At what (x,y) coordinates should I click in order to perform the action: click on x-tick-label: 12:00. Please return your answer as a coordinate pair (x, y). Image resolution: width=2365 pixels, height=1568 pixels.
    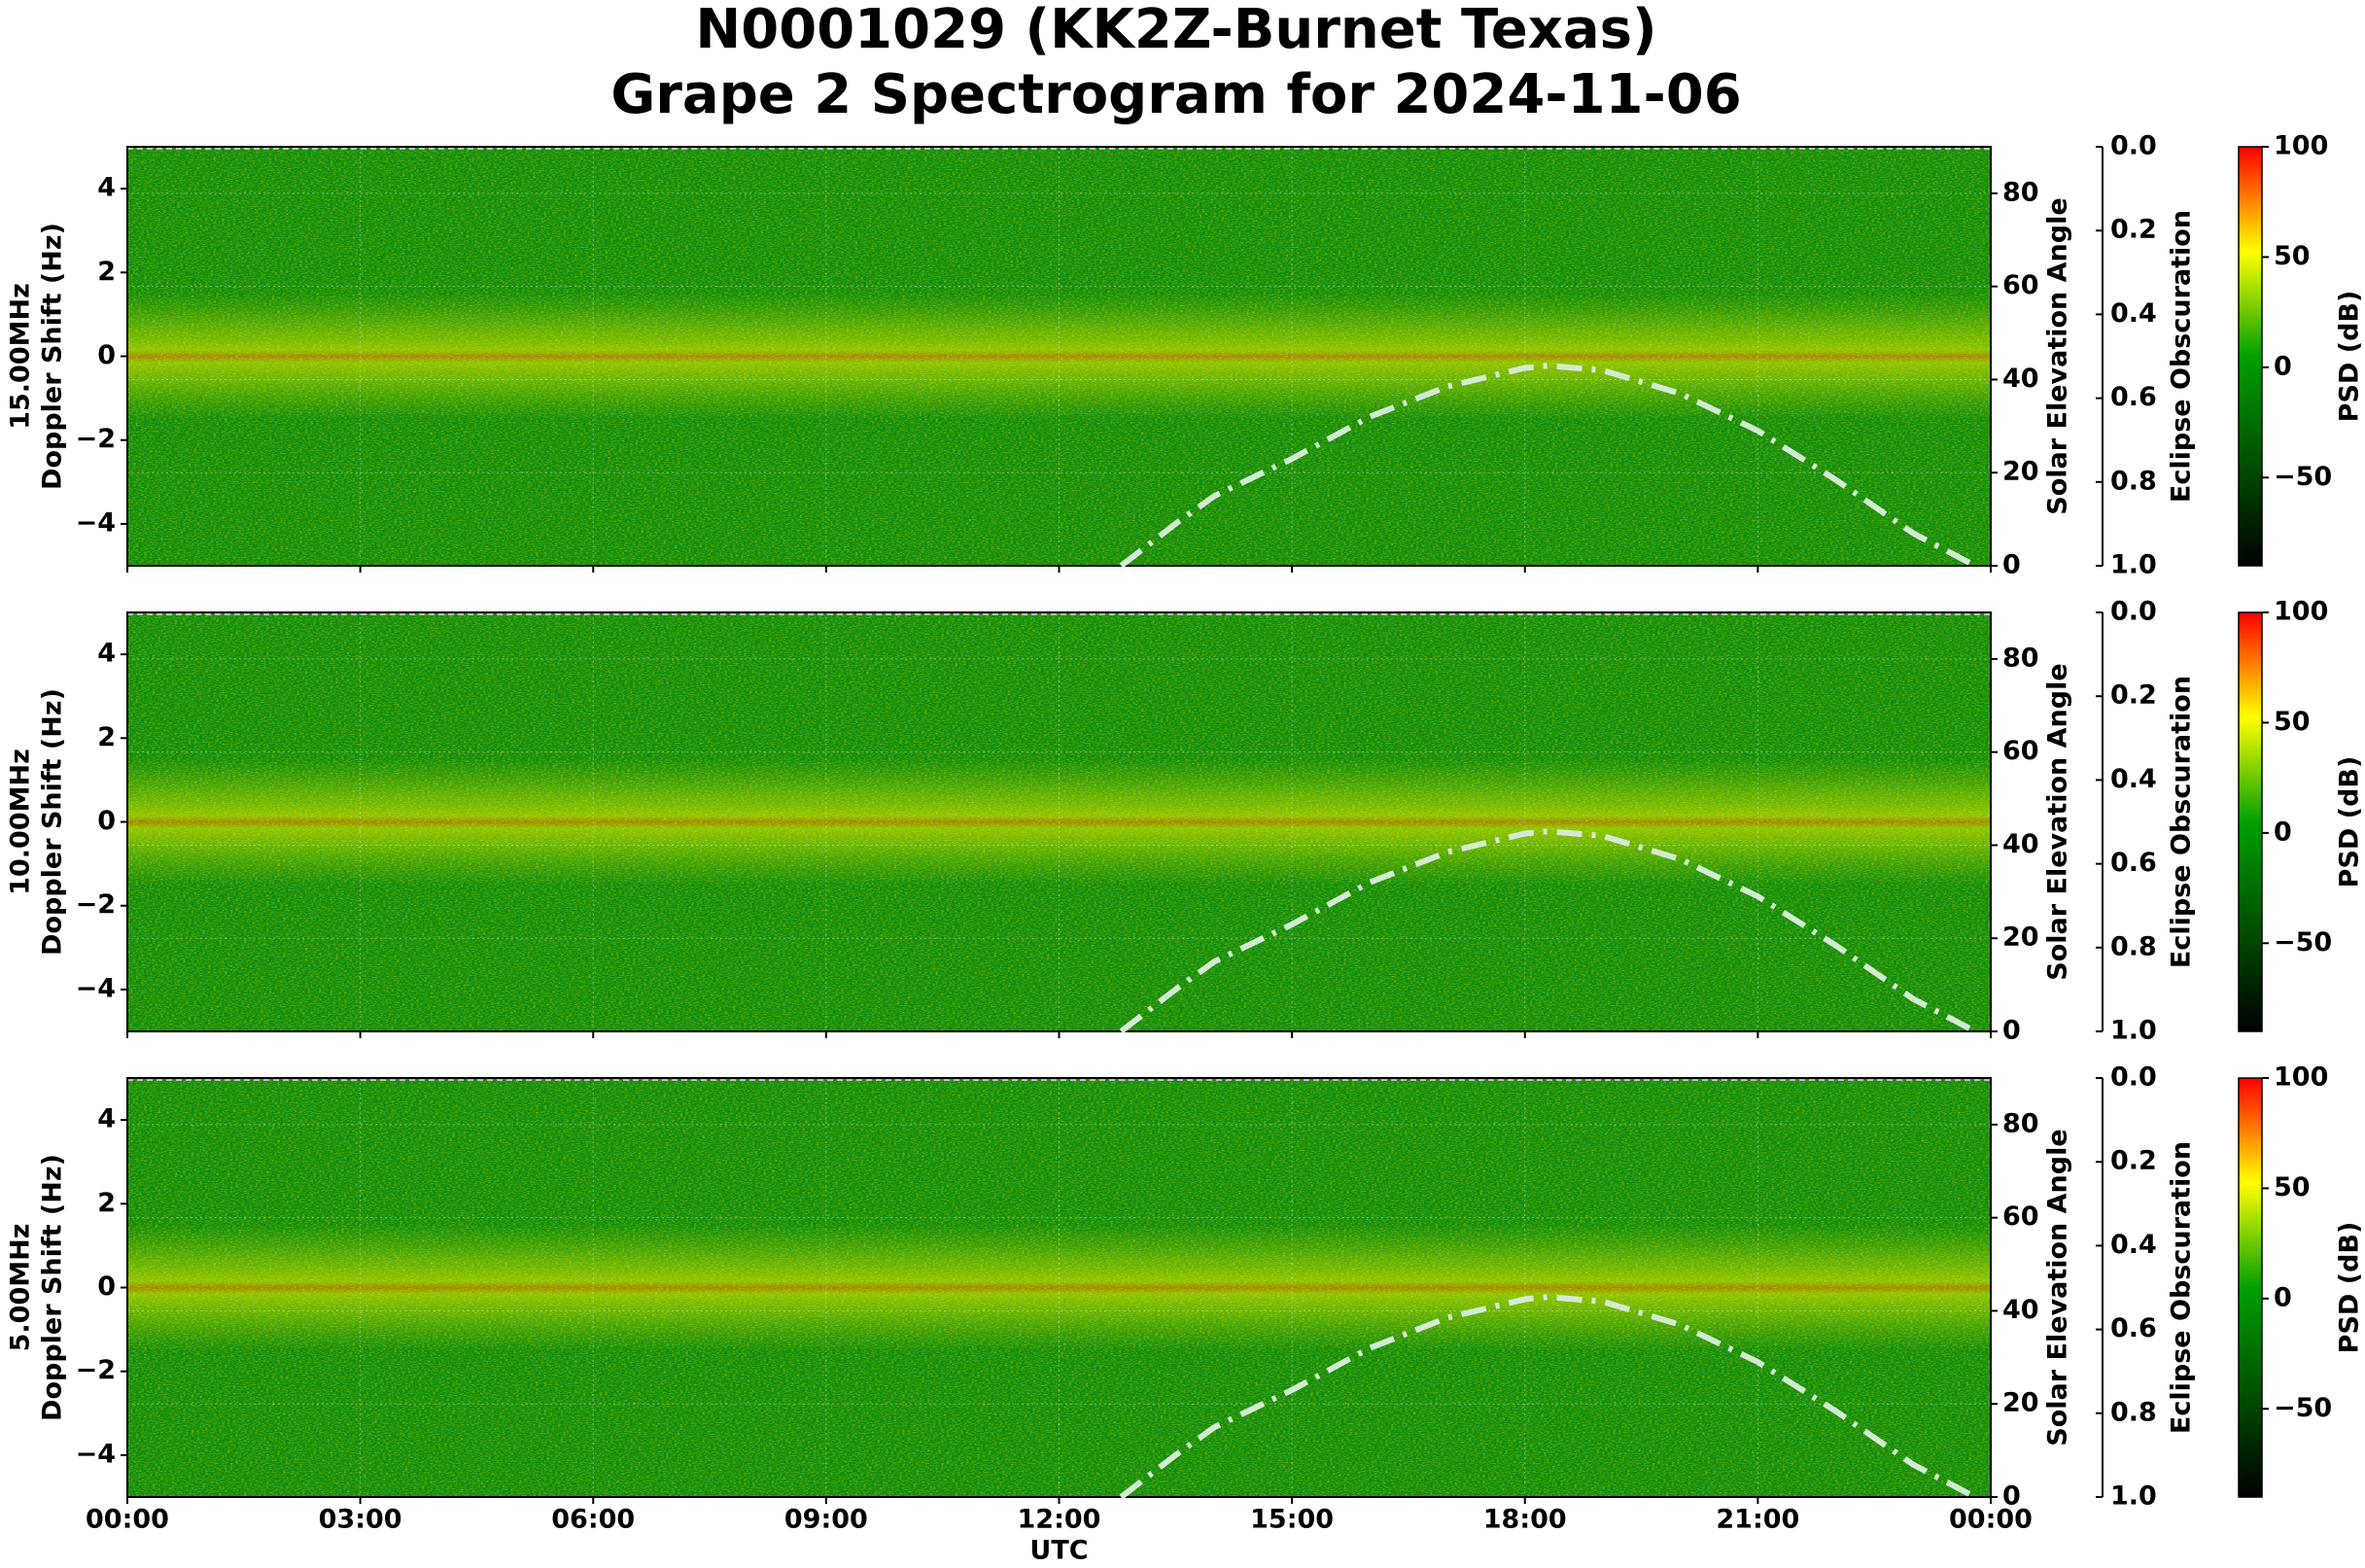
    Looking at the image, I should click on (1060, 1520).